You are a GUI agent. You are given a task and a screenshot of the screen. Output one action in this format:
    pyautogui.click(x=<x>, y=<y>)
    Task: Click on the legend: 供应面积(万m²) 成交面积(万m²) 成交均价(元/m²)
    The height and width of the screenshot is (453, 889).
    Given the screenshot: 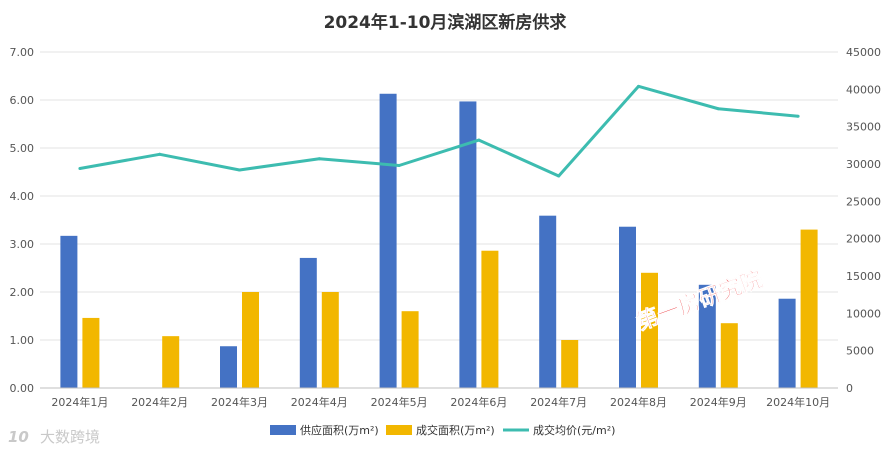 What is the action you would take?
    pyautogui.click(x=442, y=430)
    